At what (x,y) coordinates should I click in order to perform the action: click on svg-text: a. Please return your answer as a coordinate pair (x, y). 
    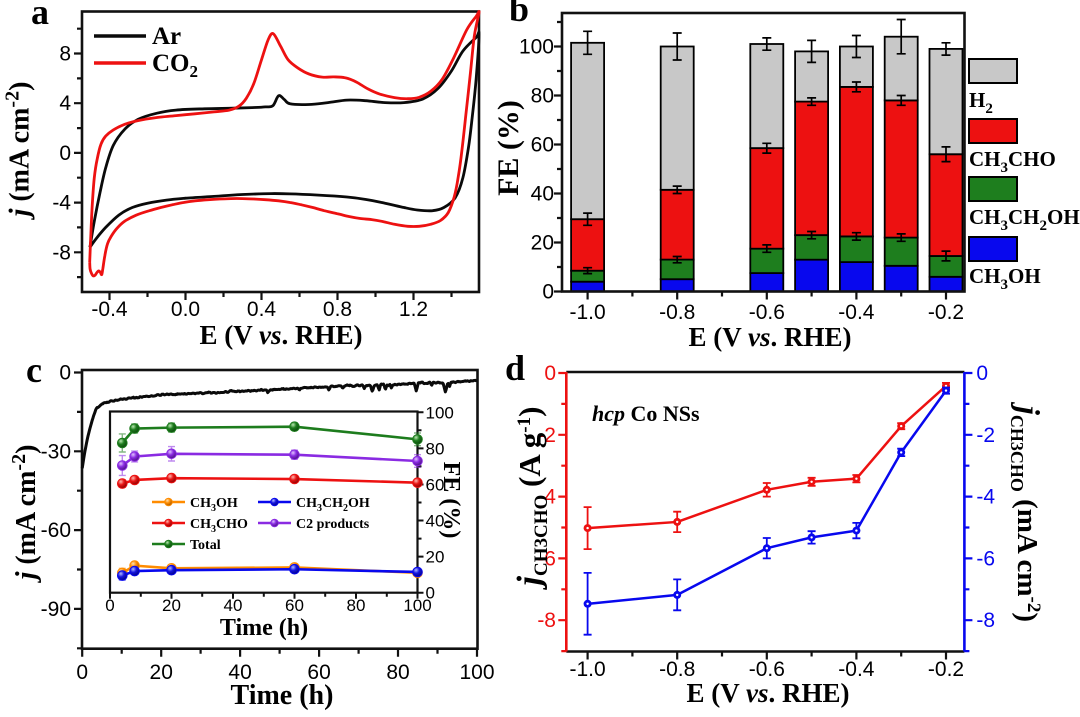
    Looking at the image, I should click on (40, 16).